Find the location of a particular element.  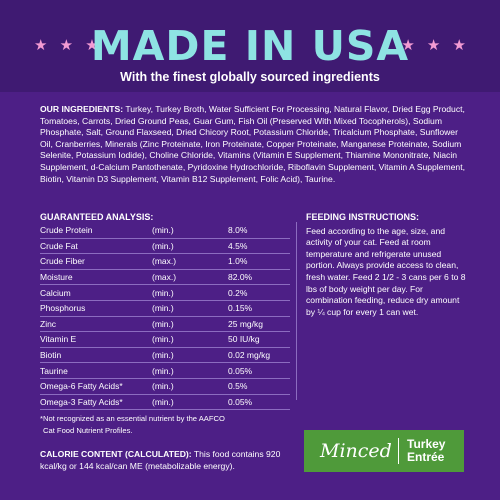

badge-script: Minced is located at coordinates (356, 451).